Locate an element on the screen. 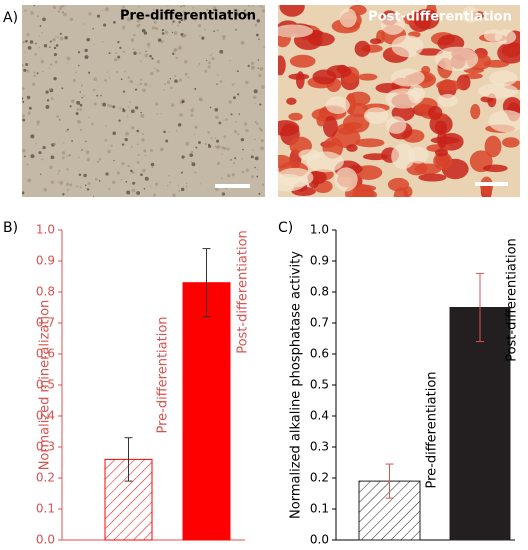  y-tick-label: 1.0 is located at coordinates (45, 230).